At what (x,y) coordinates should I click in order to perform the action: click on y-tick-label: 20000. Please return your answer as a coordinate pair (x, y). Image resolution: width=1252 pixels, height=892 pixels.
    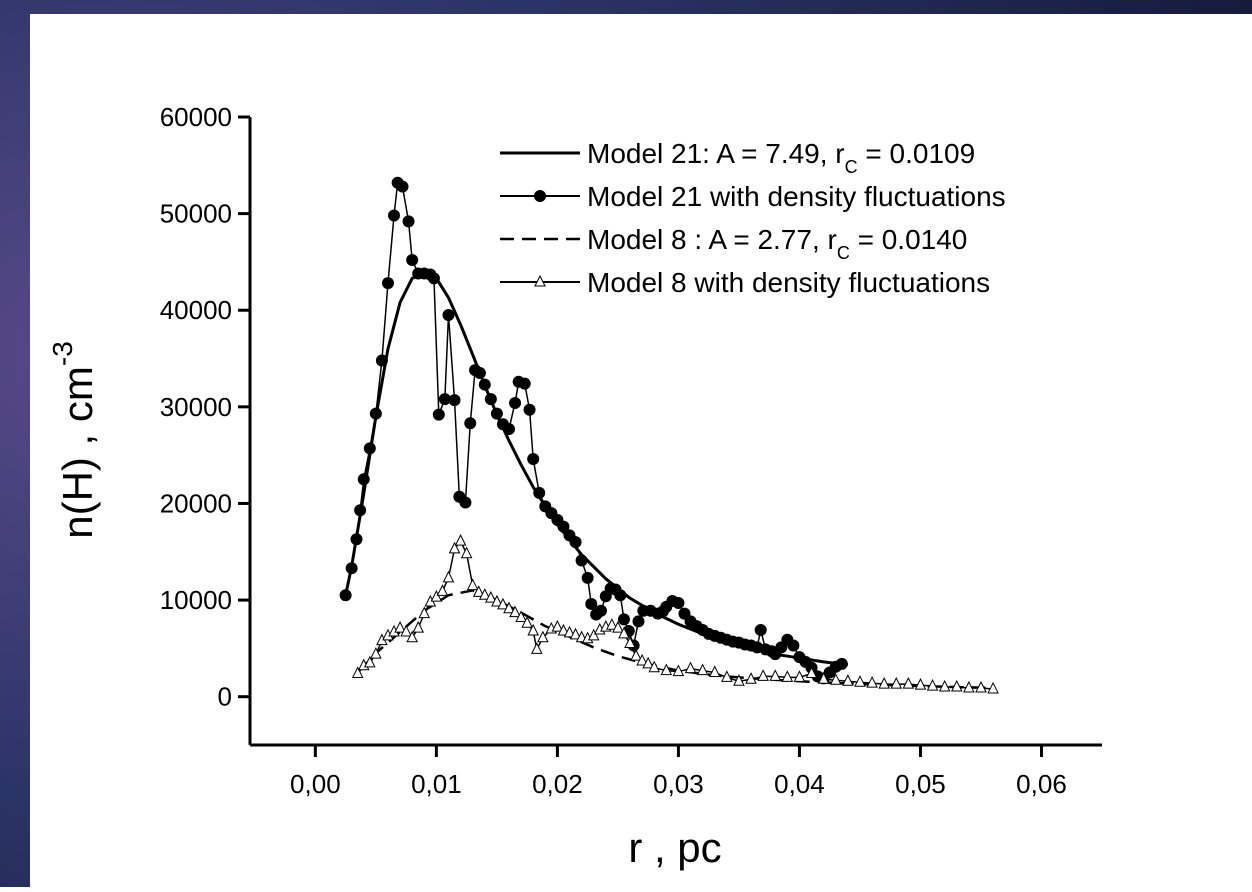
    Looking at the image, I should click on (196, 503).